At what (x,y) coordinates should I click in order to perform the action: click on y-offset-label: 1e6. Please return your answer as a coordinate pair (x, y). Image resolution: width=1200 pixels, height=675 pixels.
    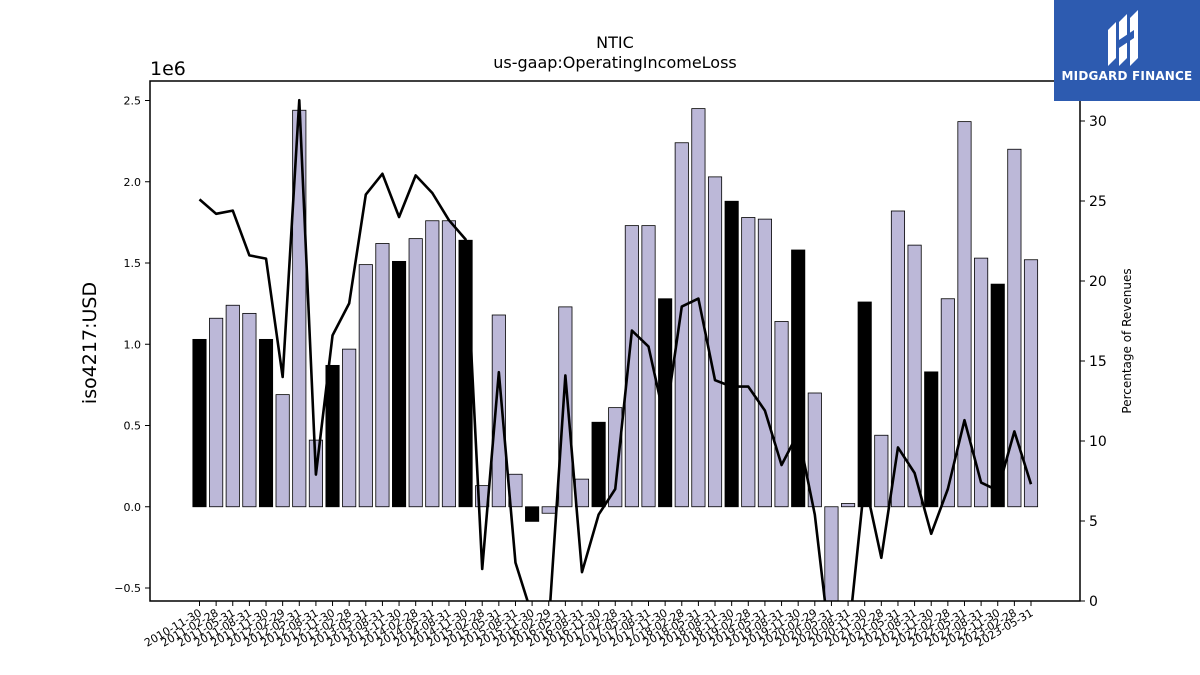
    Looking at the image, I should click on (168, 69).